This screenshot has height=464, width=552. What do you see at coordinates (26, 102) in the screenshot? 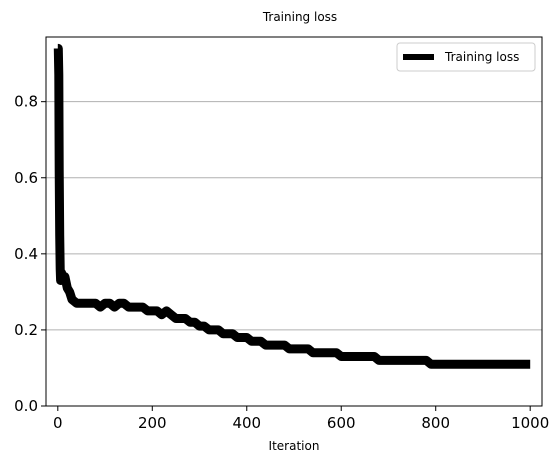
I see `y-tick-label: 0.8` at bounding box center [26, 102].